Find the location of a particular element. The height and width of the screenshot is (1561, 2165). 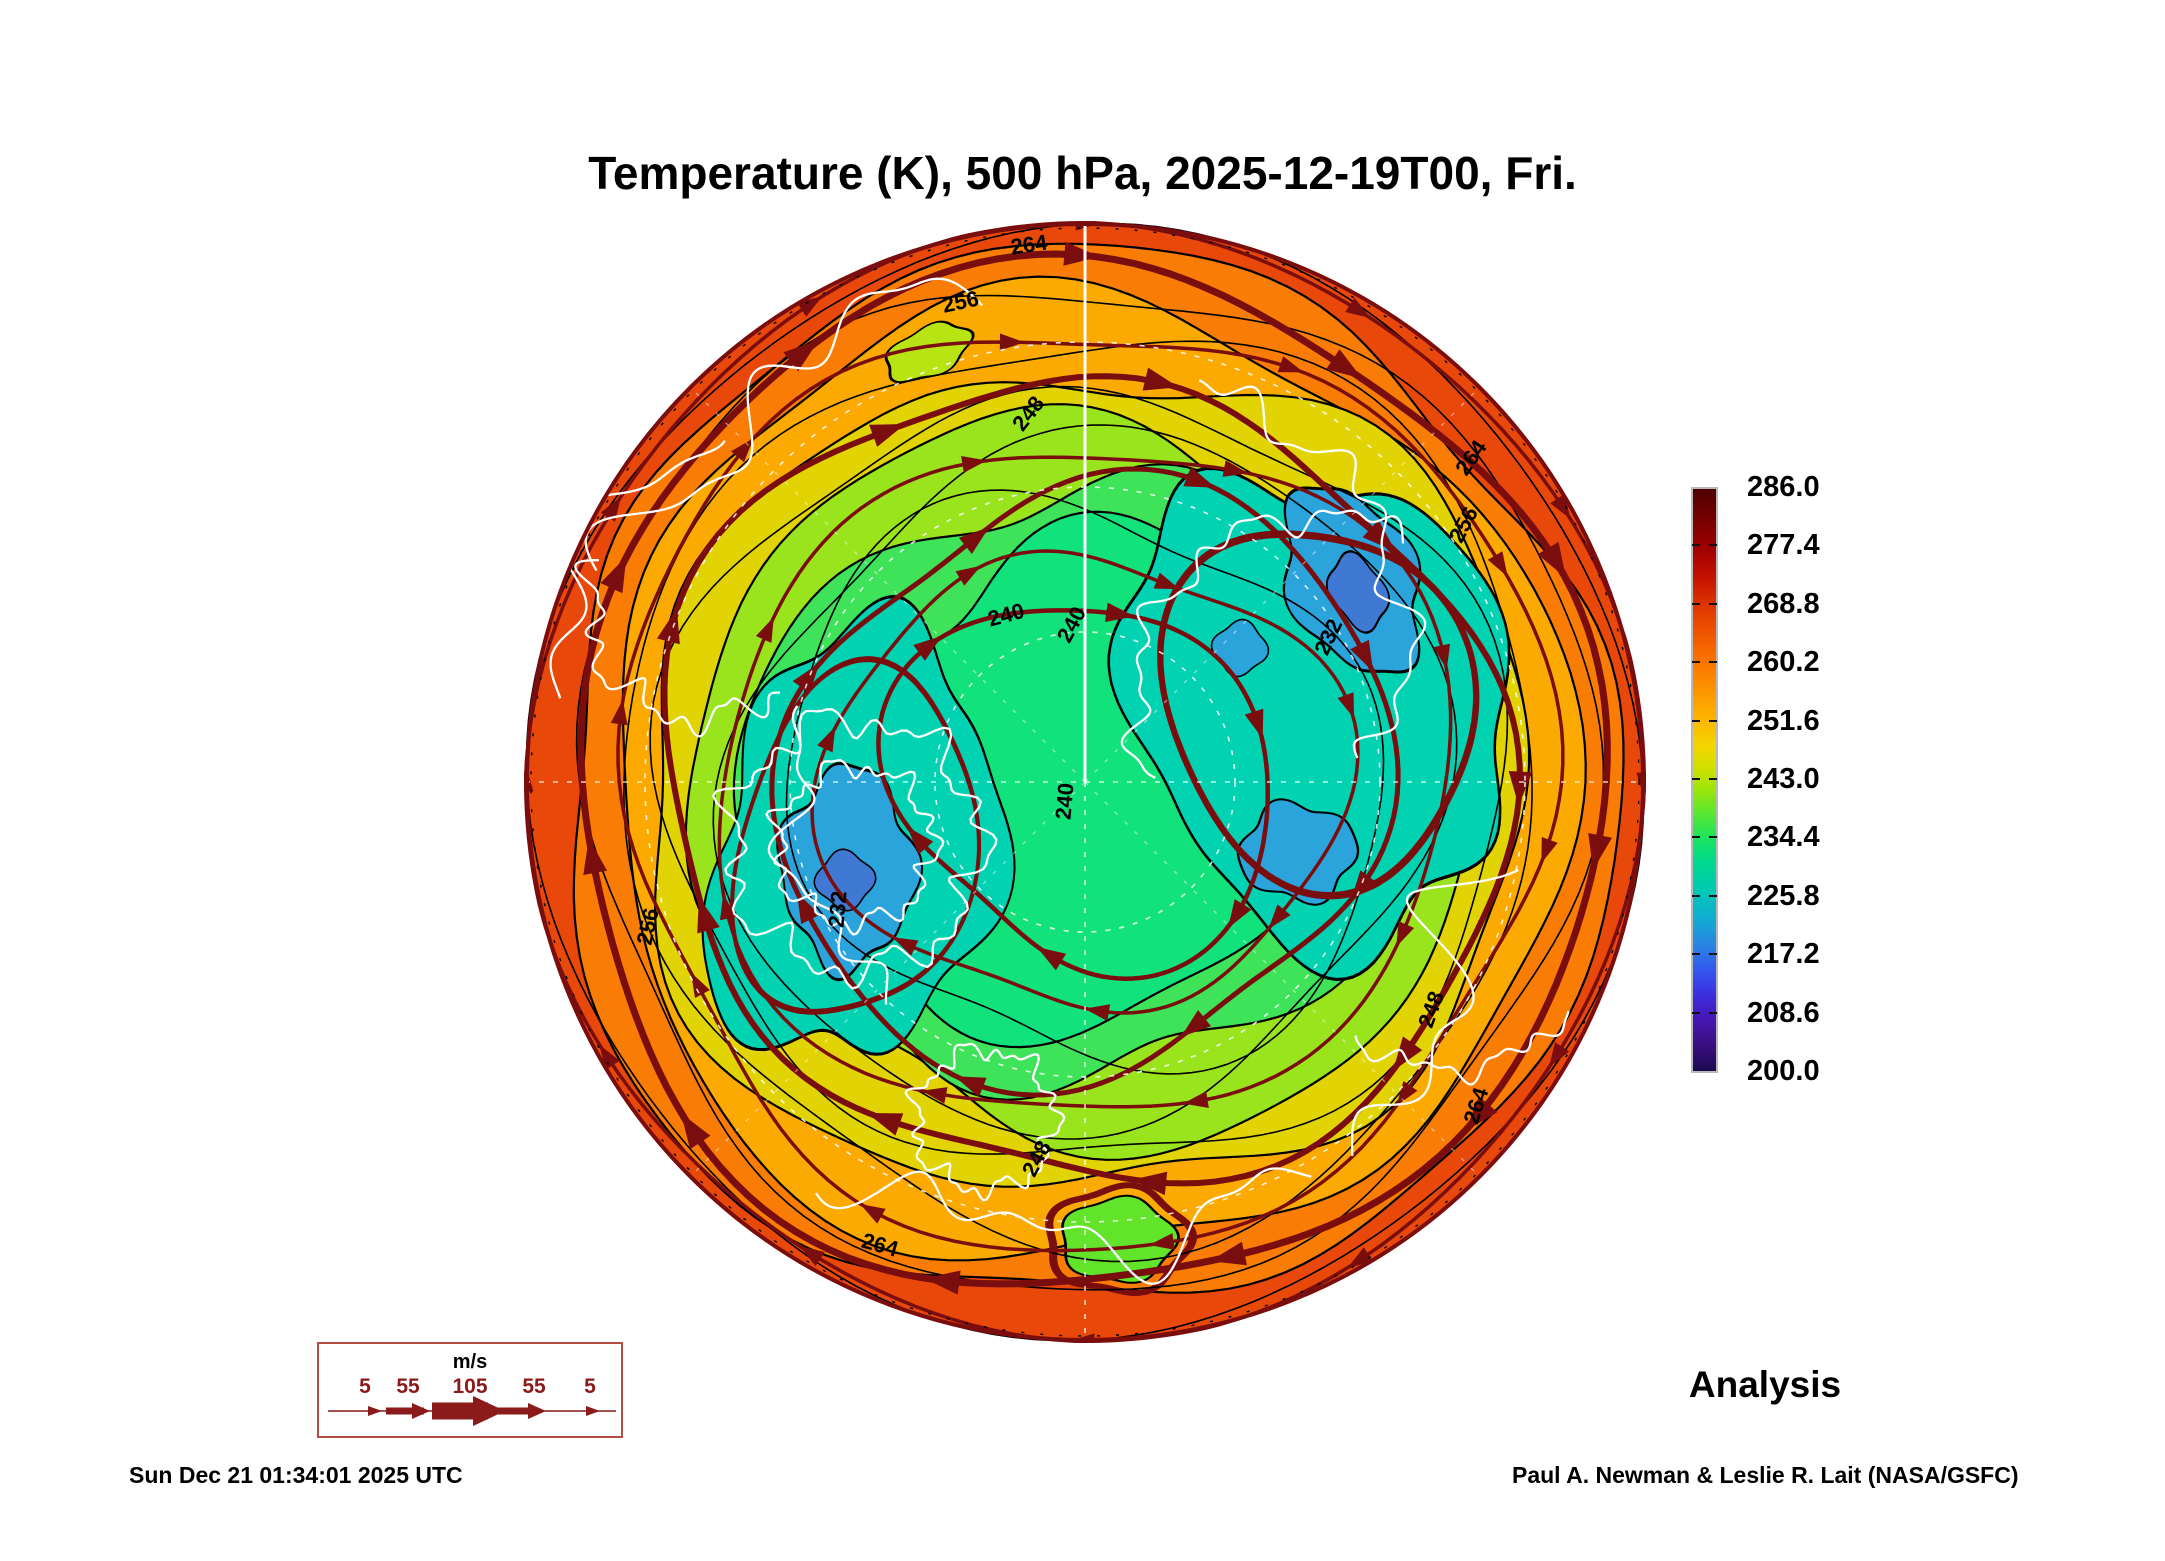

contour-label: 264 is located at coordinates (1029, 245).